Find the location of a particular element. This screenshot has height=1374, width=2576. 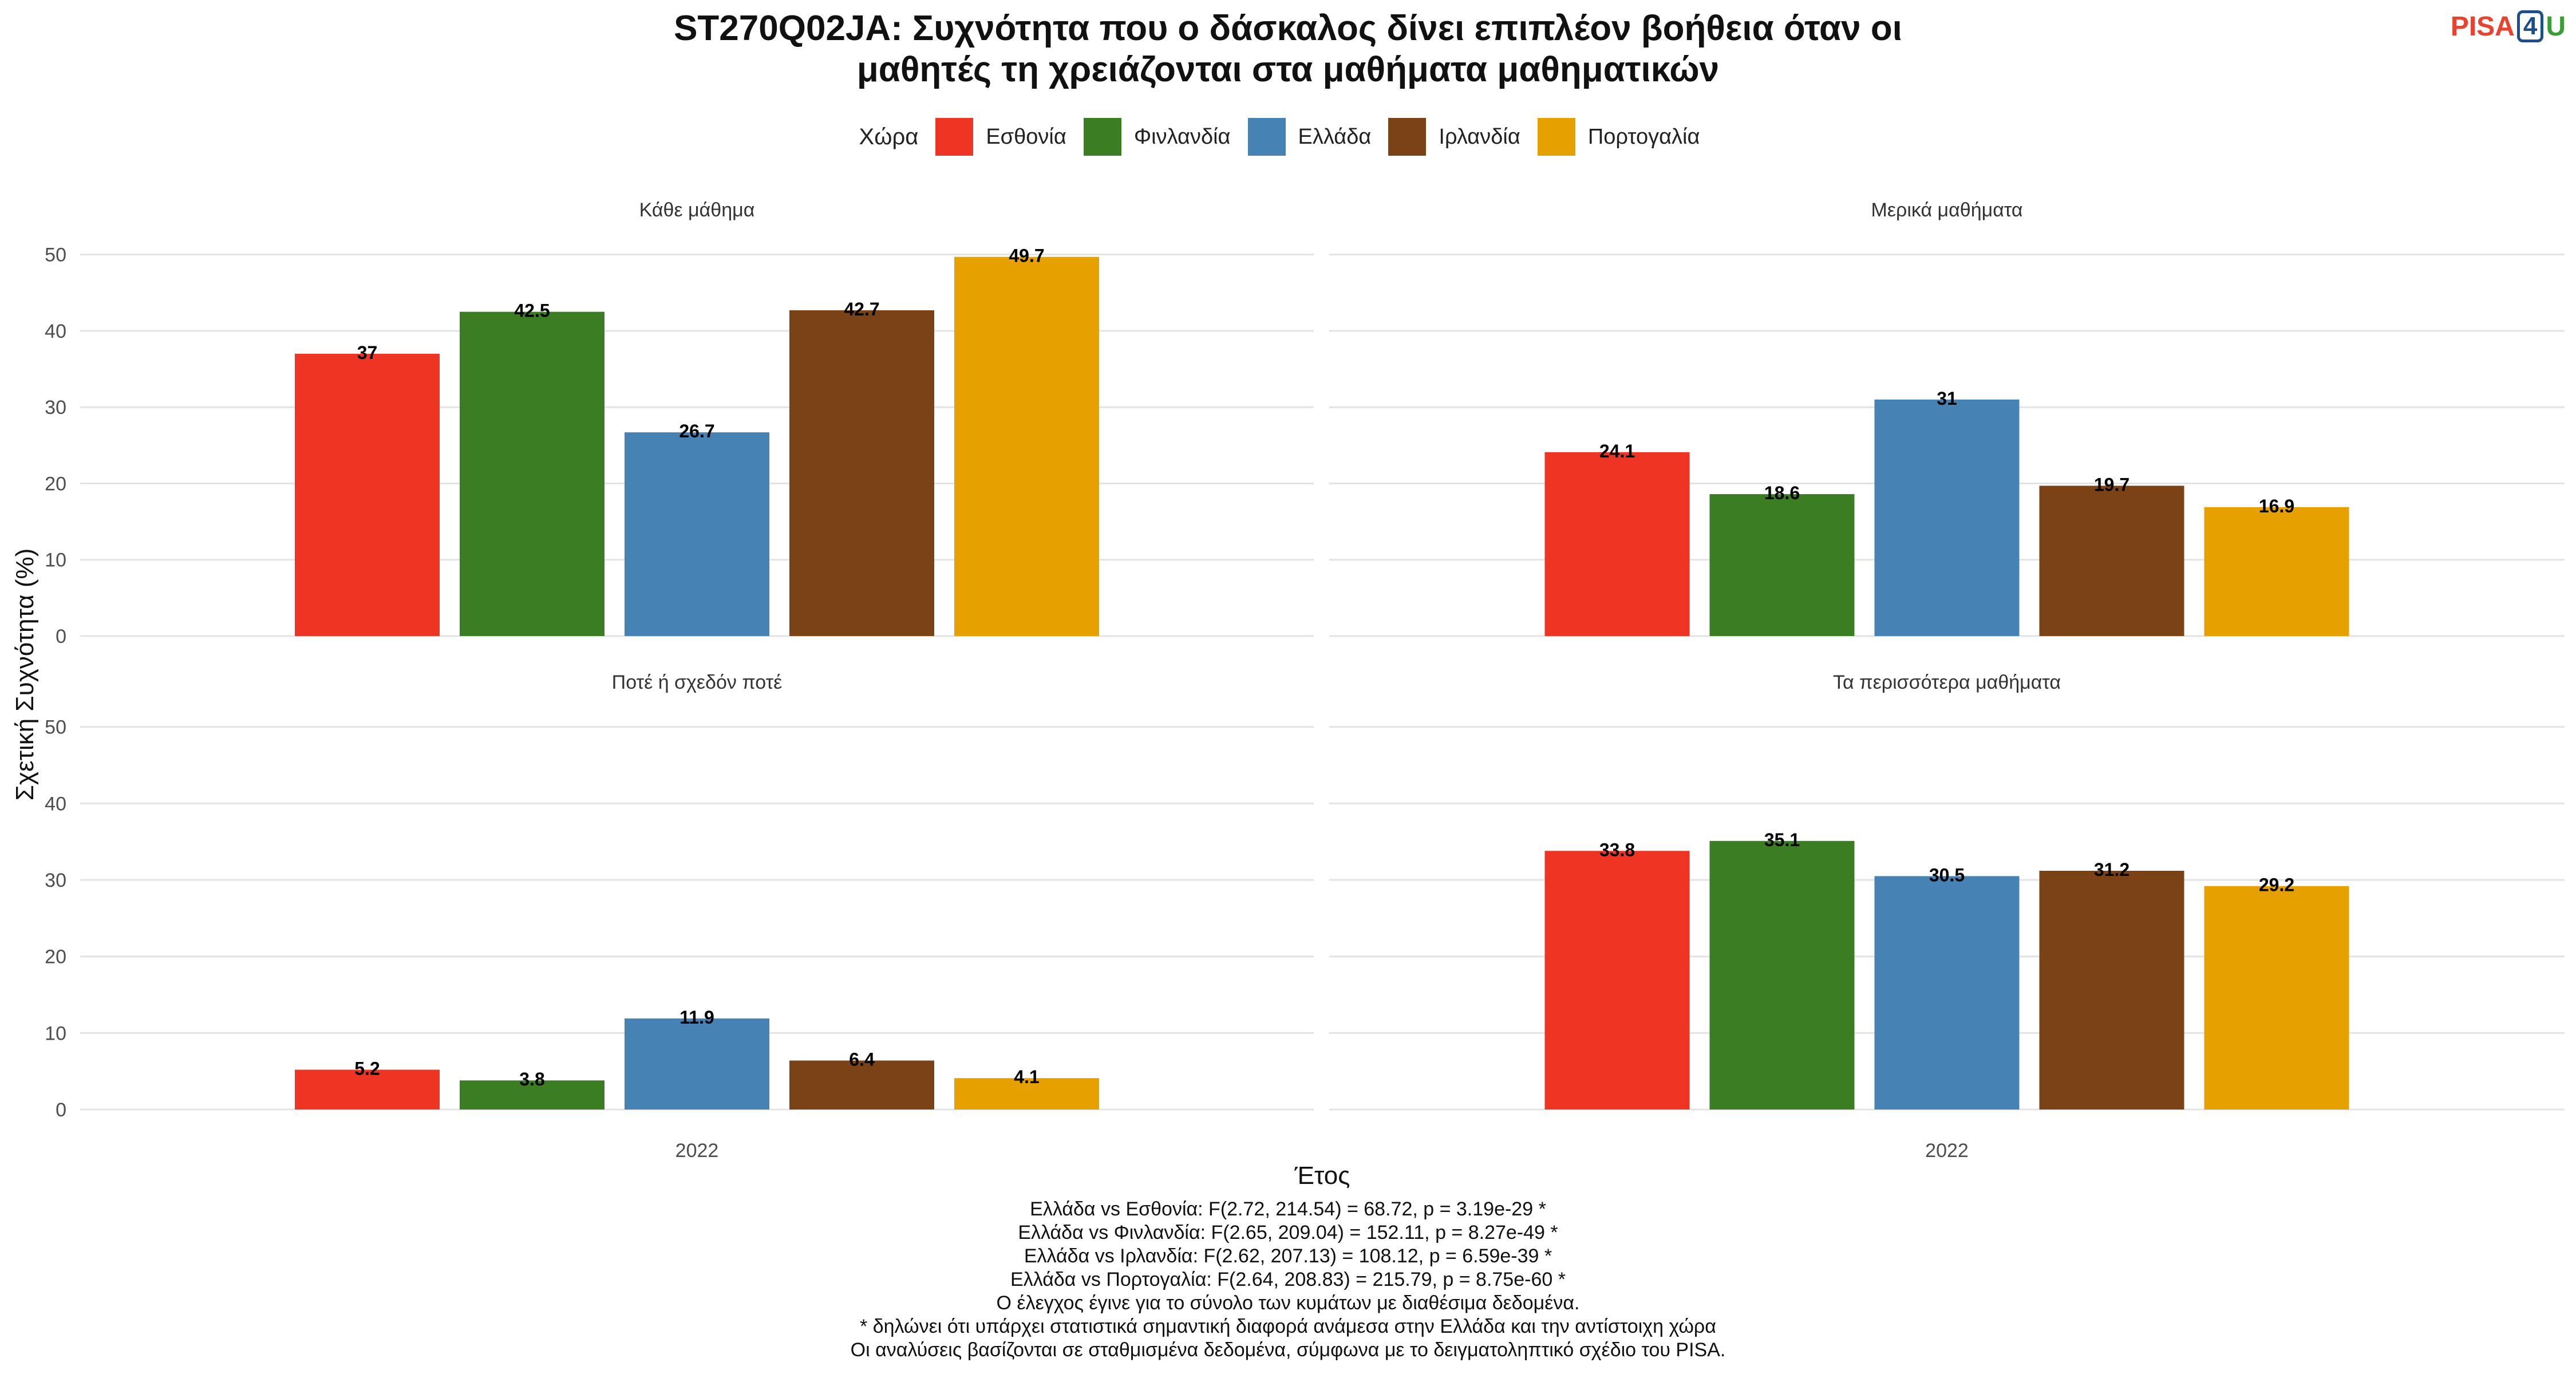

legend-swatch-finland is located at coordinates (1102, 137).